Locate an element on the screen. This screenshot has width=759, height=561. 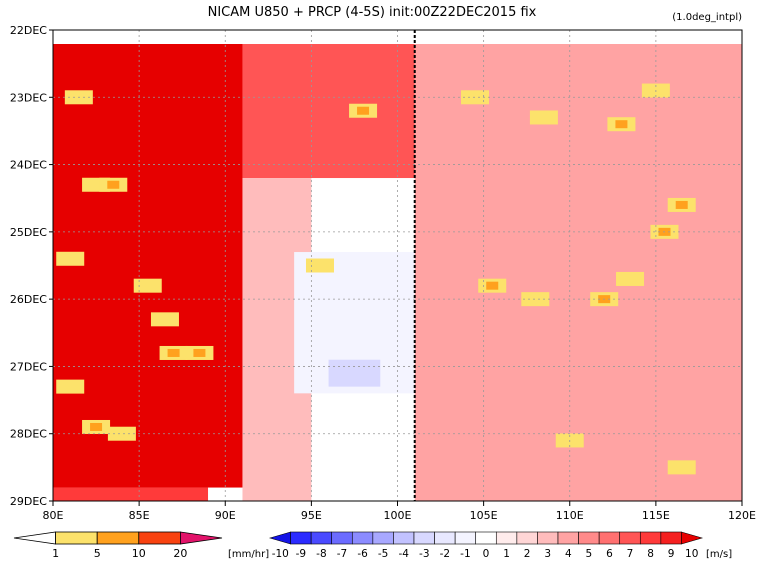
y-tick-label: 26DEC is located at coordinates (28, 299).